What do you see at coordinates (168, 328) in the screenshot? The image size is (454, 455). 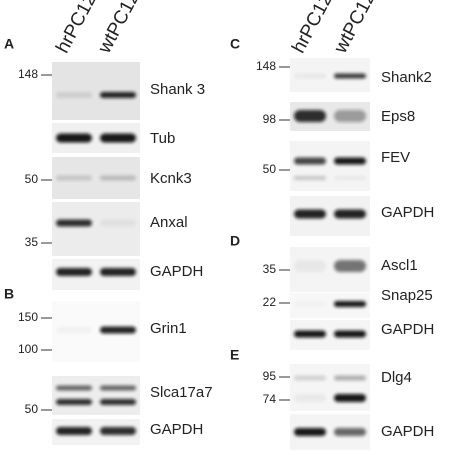 I see `blot-label: Grin1` at bounding box center [168, 328].